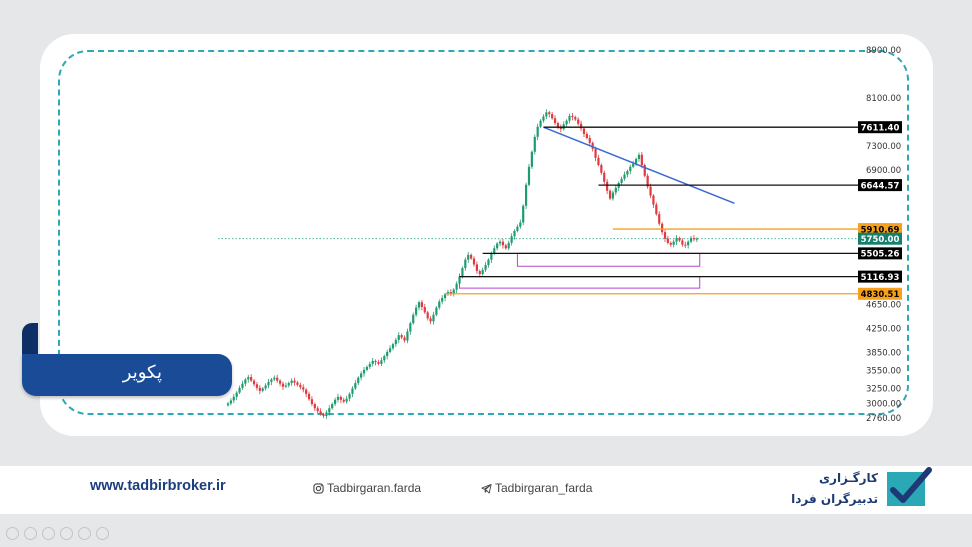 This screenshot has height=547, width=972. I want to click on brand-line-1: کارگـزاری, so click(848, 478).